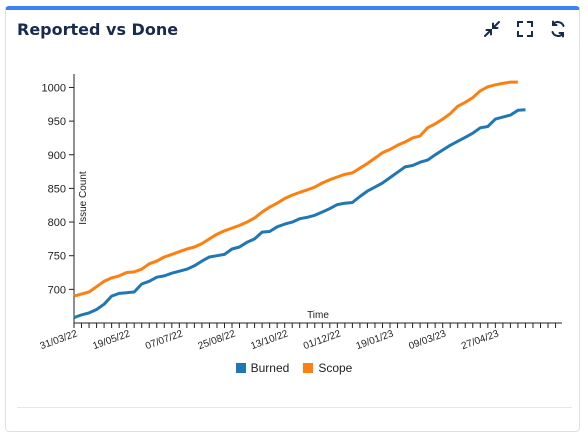  What do you see at coordinates (492, 29) in the screenshot?
I see `minimize-icon` at bounding box center [492, 29].